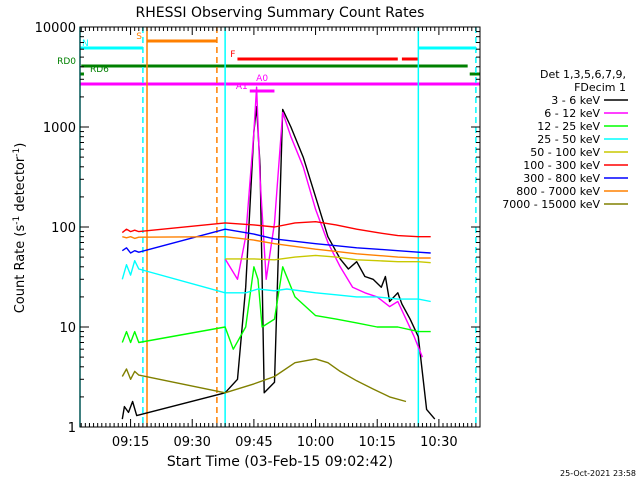  Describe the element at coordinates (280, 13) in the screenshot. I see `chart-title: RHESSI Observing Summary Count Rates` at that location.